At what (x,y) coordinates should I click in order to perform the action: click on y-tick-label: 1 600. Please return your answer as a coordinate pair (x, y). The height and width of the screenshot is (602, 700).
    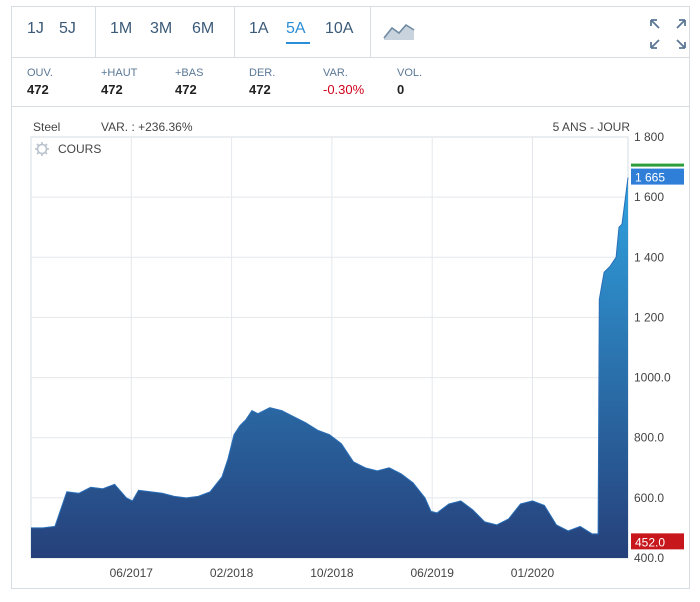
    Looking at the image, I should click on (649, 197).